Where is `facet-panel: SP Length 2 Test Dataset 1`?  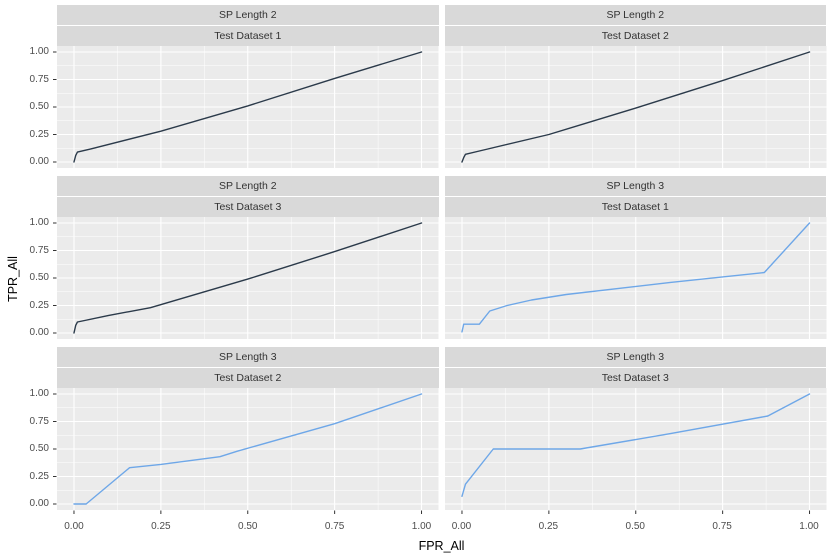 facet-panel: SP Length 2 Test Dataset 1 is located at coordinates (248, 86).